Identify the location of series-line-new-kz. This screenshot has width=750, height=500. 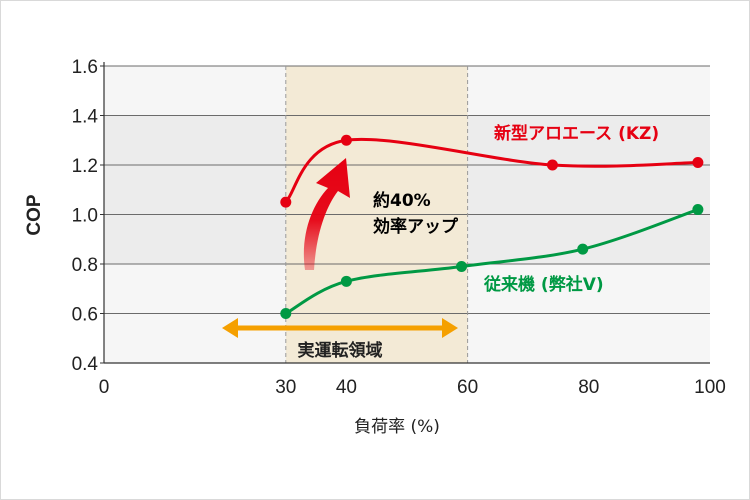
(491, 170).